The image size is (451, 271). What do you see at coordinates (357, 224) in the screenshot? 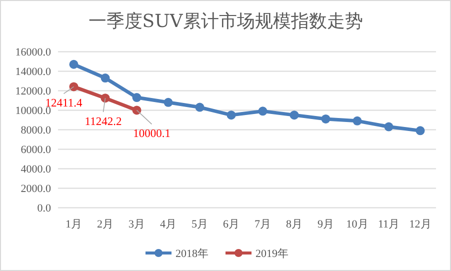
I see `x-tick-label: 10月` at bounding box center [357, 224].